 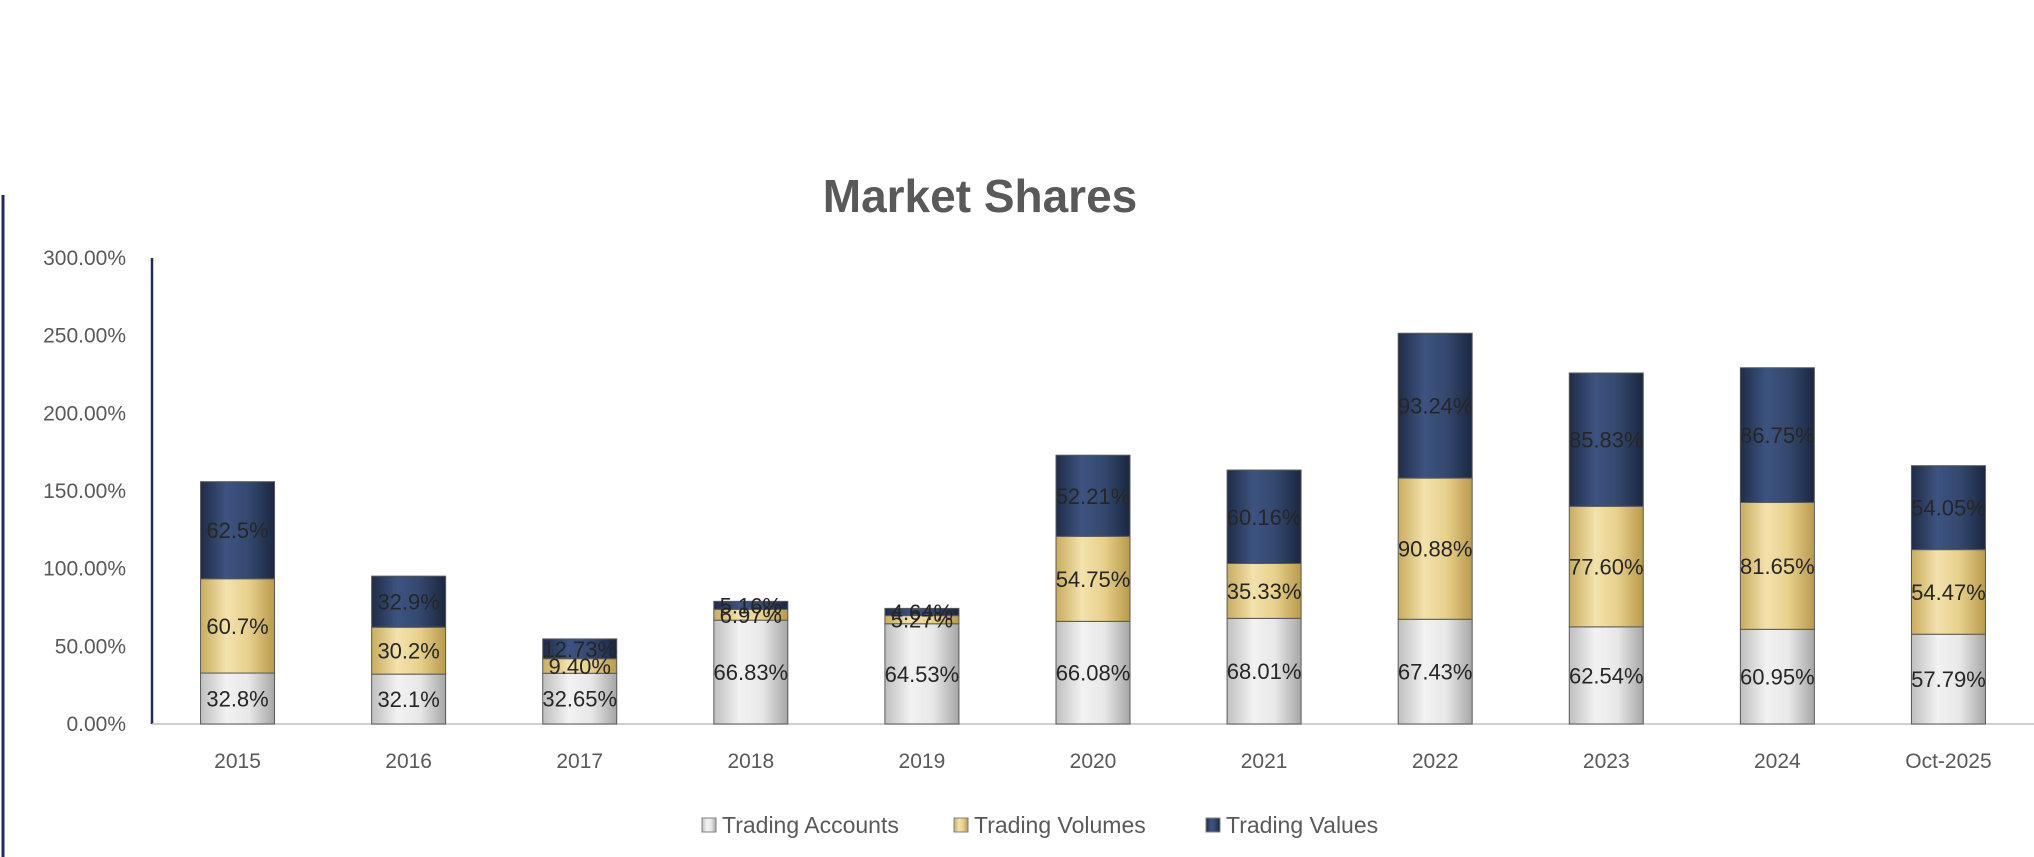 I want to click on data-label: 9.40%, so click(x=580, y=666).